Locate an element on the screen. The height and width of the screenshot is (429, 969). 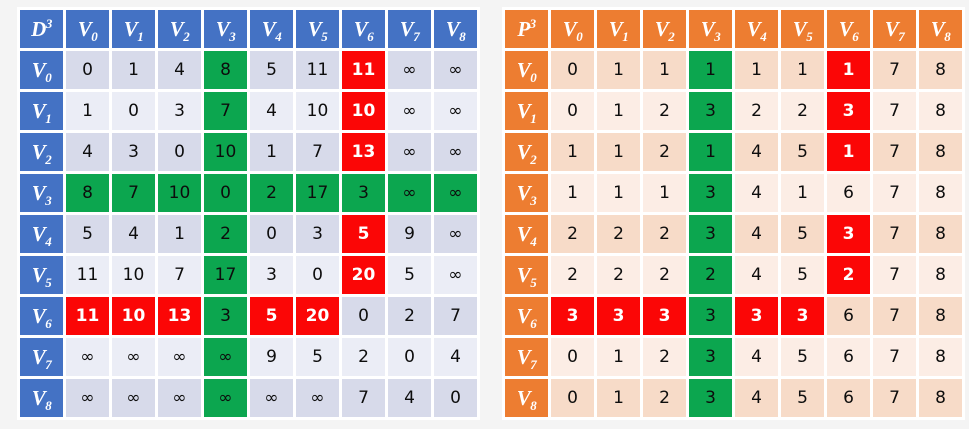
d3-cell-v7-v2: ∞ is located at coordinates (179, 357).